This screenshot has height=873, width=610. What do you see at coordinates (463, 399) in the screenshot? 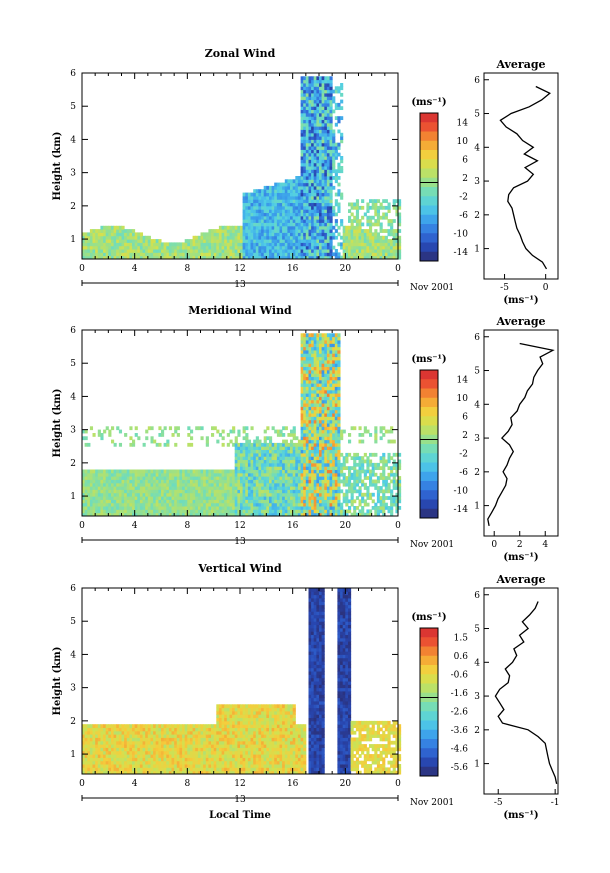
I see `colorbar-tick-label: 10` at bounding box center [463, 399].